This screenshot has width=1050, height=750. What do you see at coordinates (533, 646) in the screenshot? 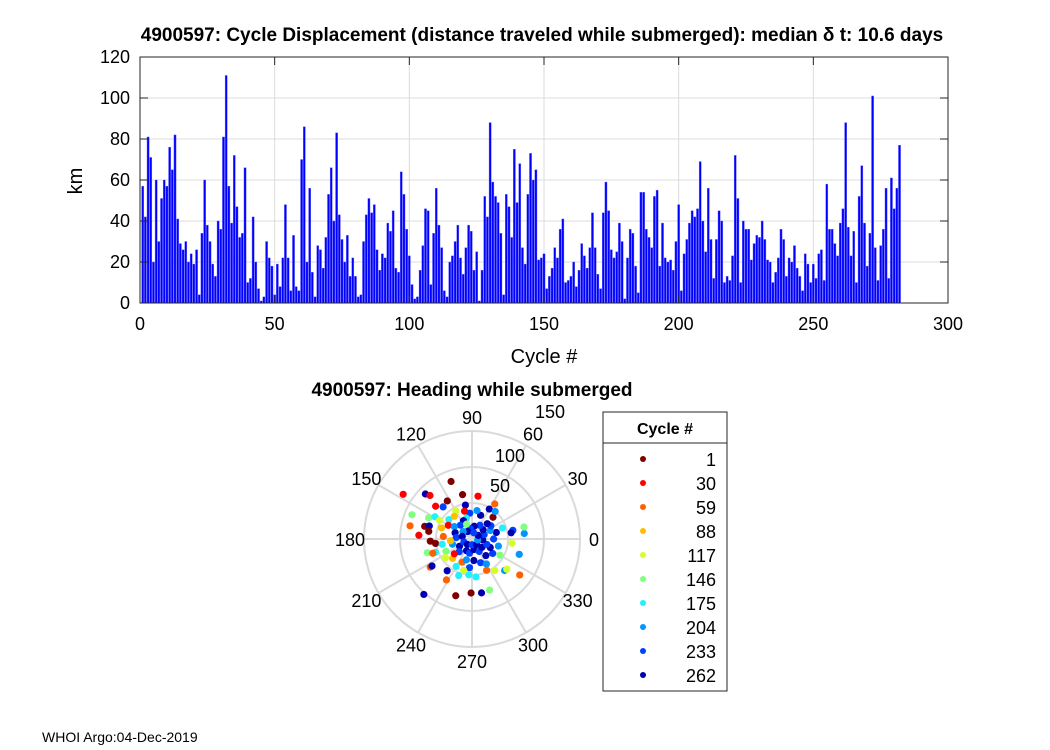
I see `theta-tick-label: 300` at bounding box center [533, 646].